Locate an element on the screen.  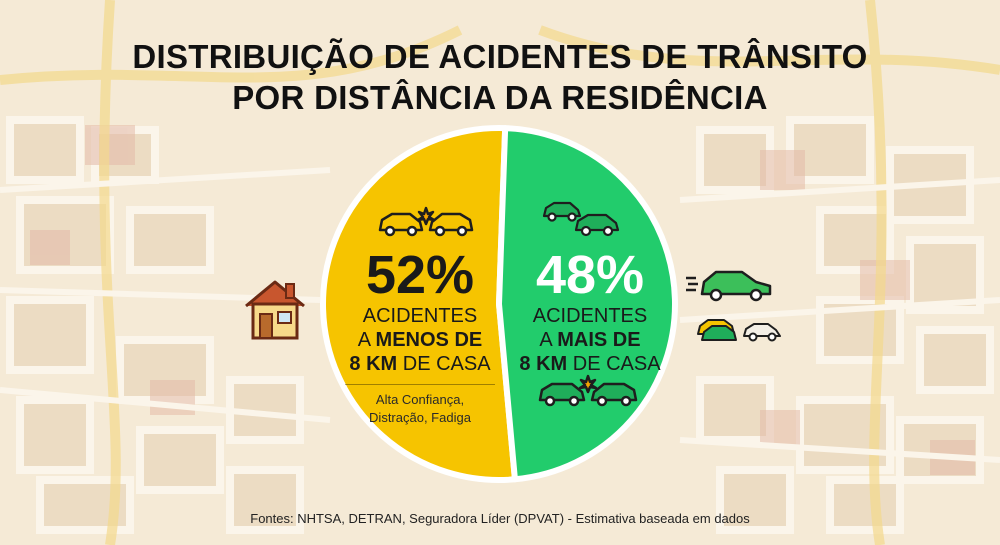
pie-slice-near-home is located at coordinates (418, 304).